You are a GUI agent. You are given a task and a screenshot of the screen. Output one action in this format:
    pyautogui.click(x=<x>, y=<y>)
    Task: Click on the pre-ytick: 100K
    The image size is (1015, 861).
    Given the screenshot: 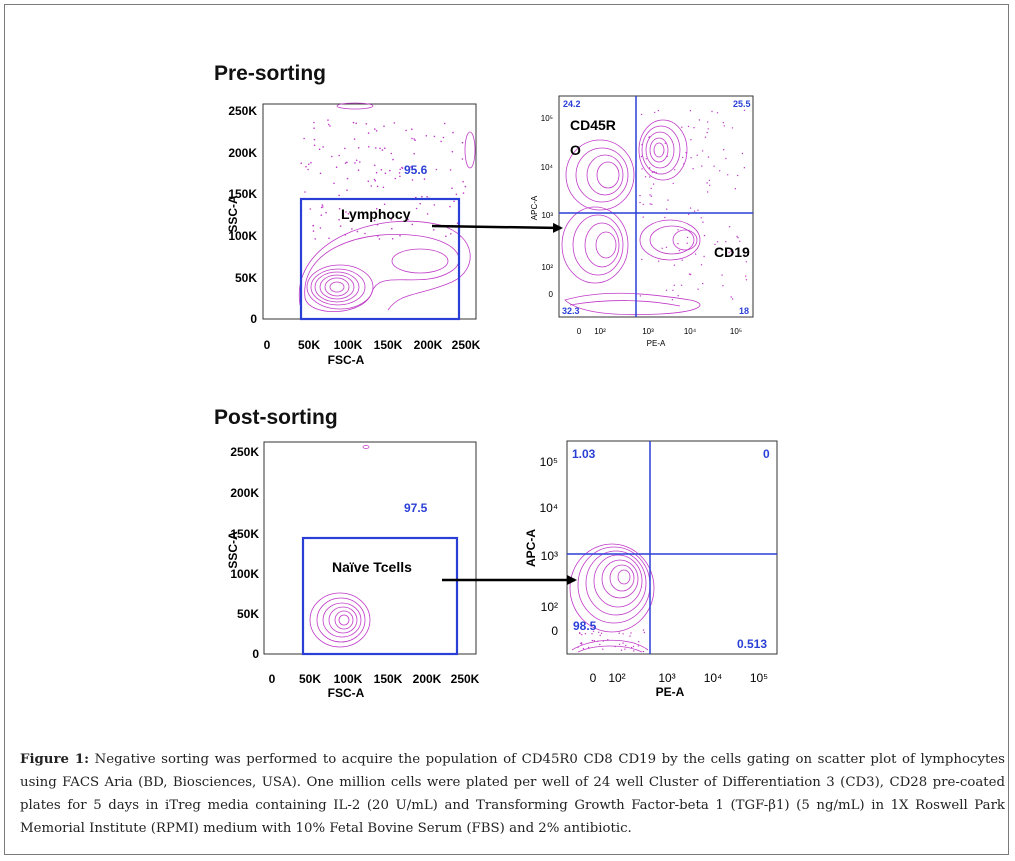 What is the action you would take?
    pyautogui.click(x=242, y=236)
    